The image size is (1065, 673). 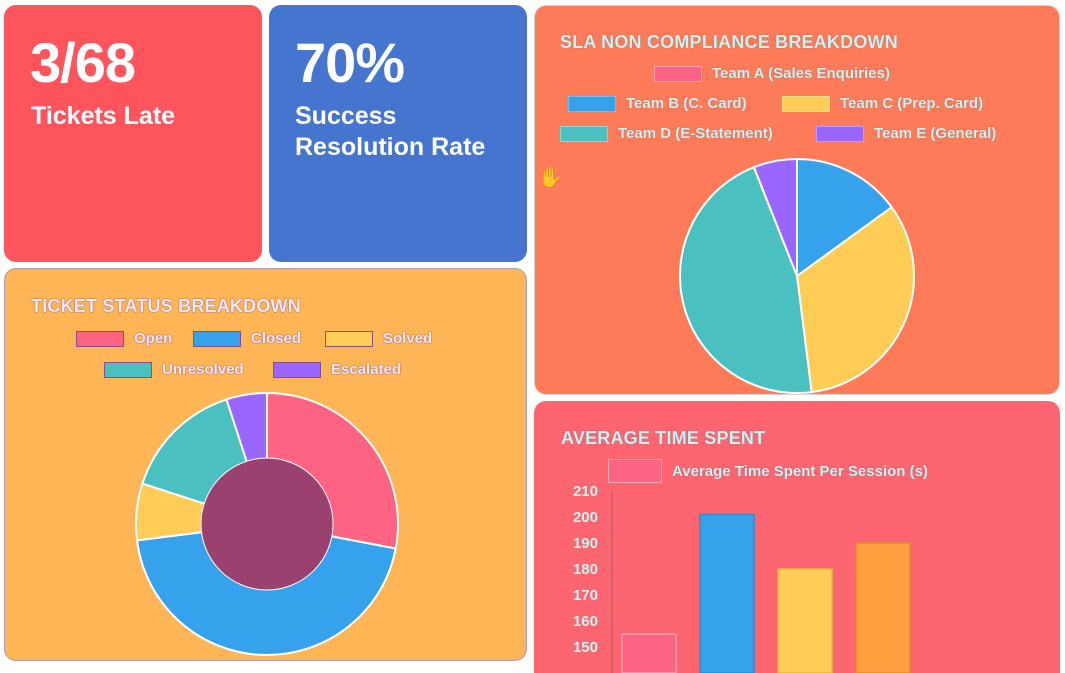 I want to click on status-legend-item: Escalated, so click(x=337, y=369).